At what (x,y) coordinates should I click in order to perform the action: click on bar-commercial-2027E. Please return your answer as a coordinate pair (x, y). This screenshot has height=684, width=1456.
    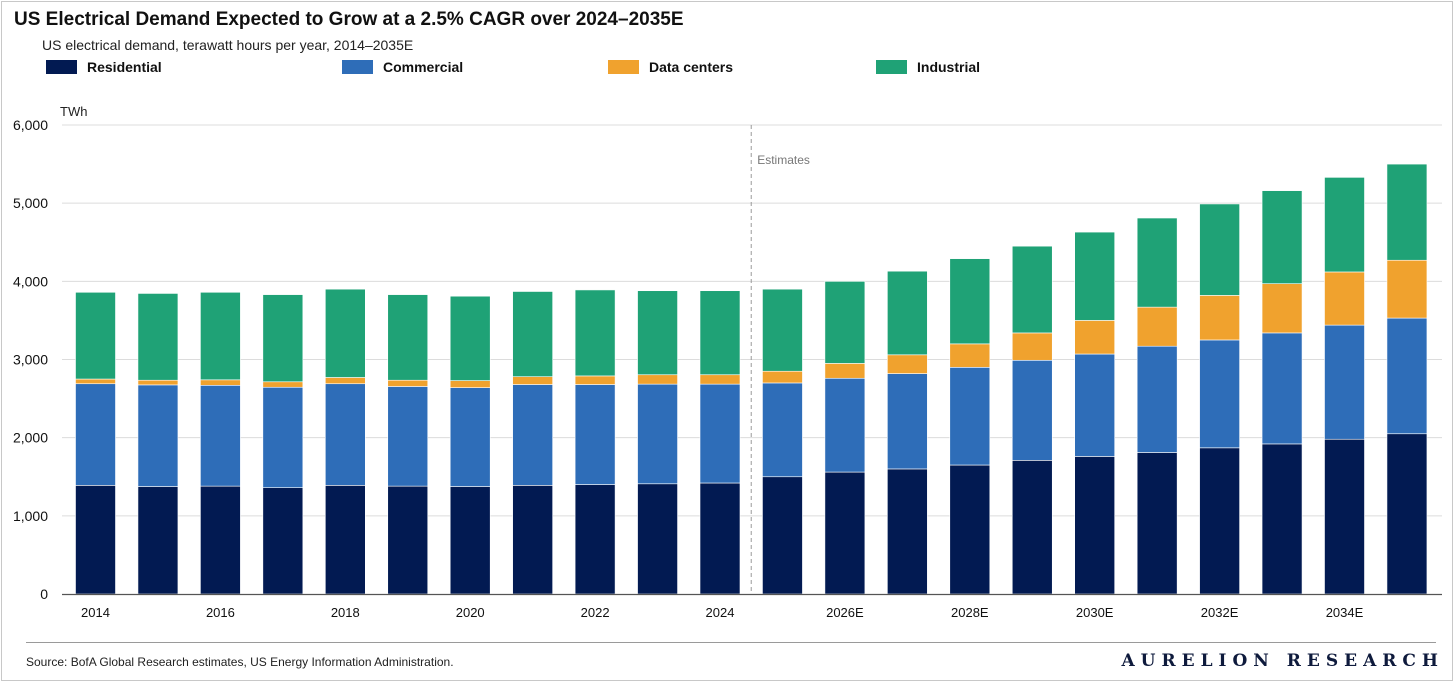
    Looking at the image, I should click on (907, 421).